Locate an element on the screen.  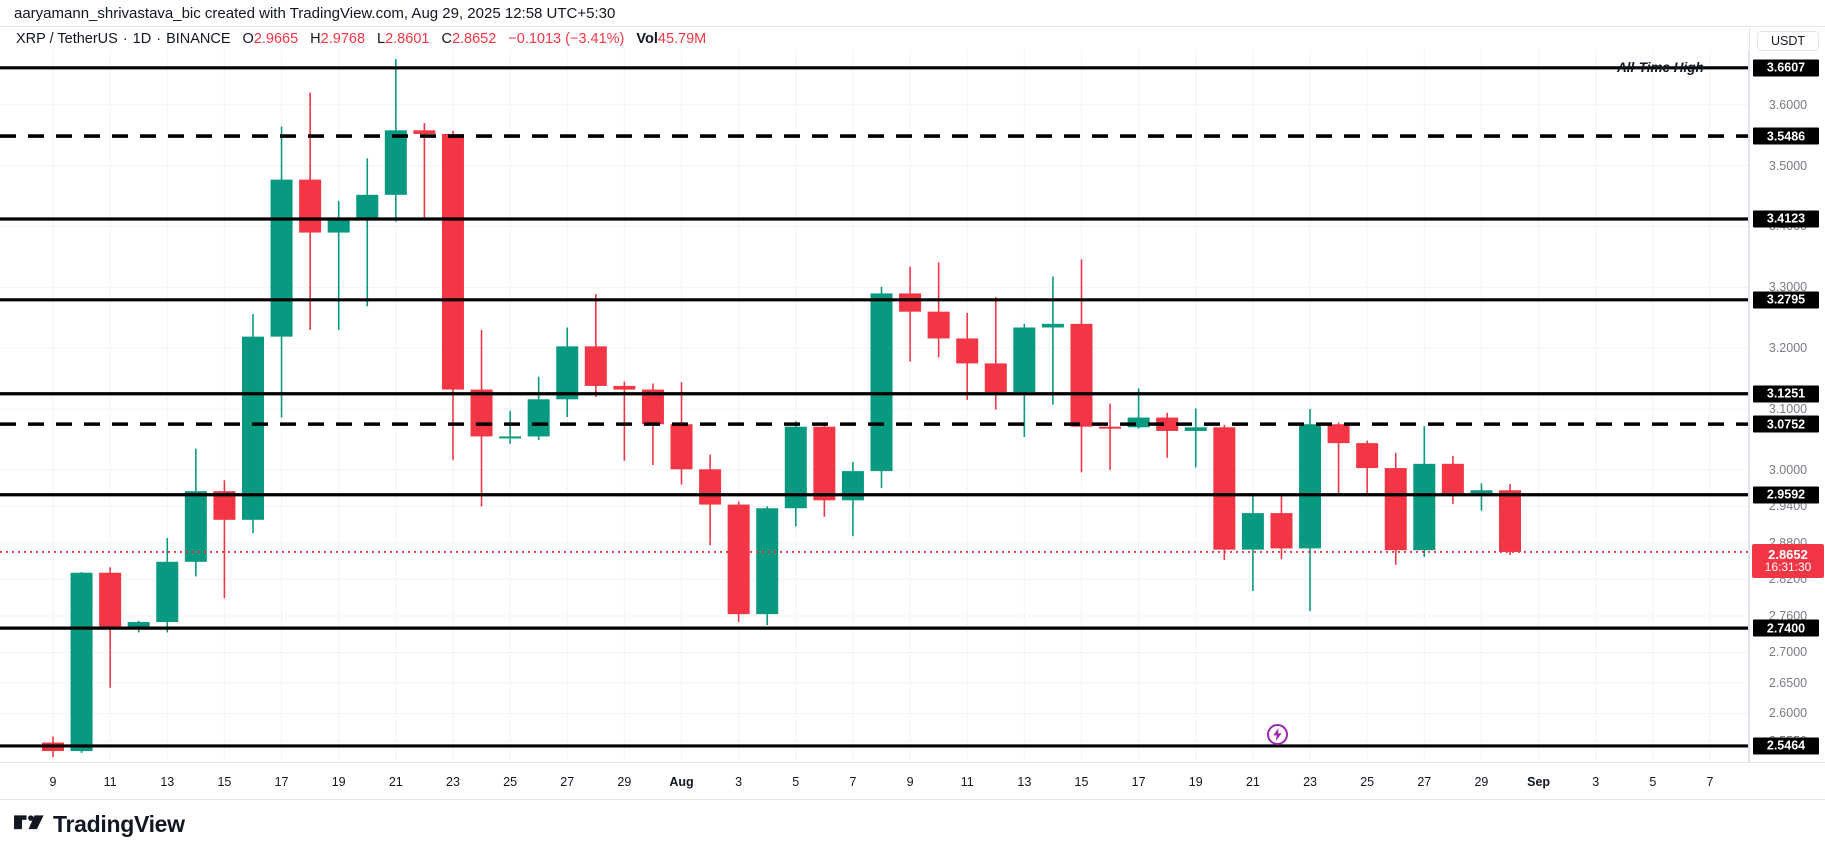
ohlc-open: O2.9665 is located at coordinates (270, 39).